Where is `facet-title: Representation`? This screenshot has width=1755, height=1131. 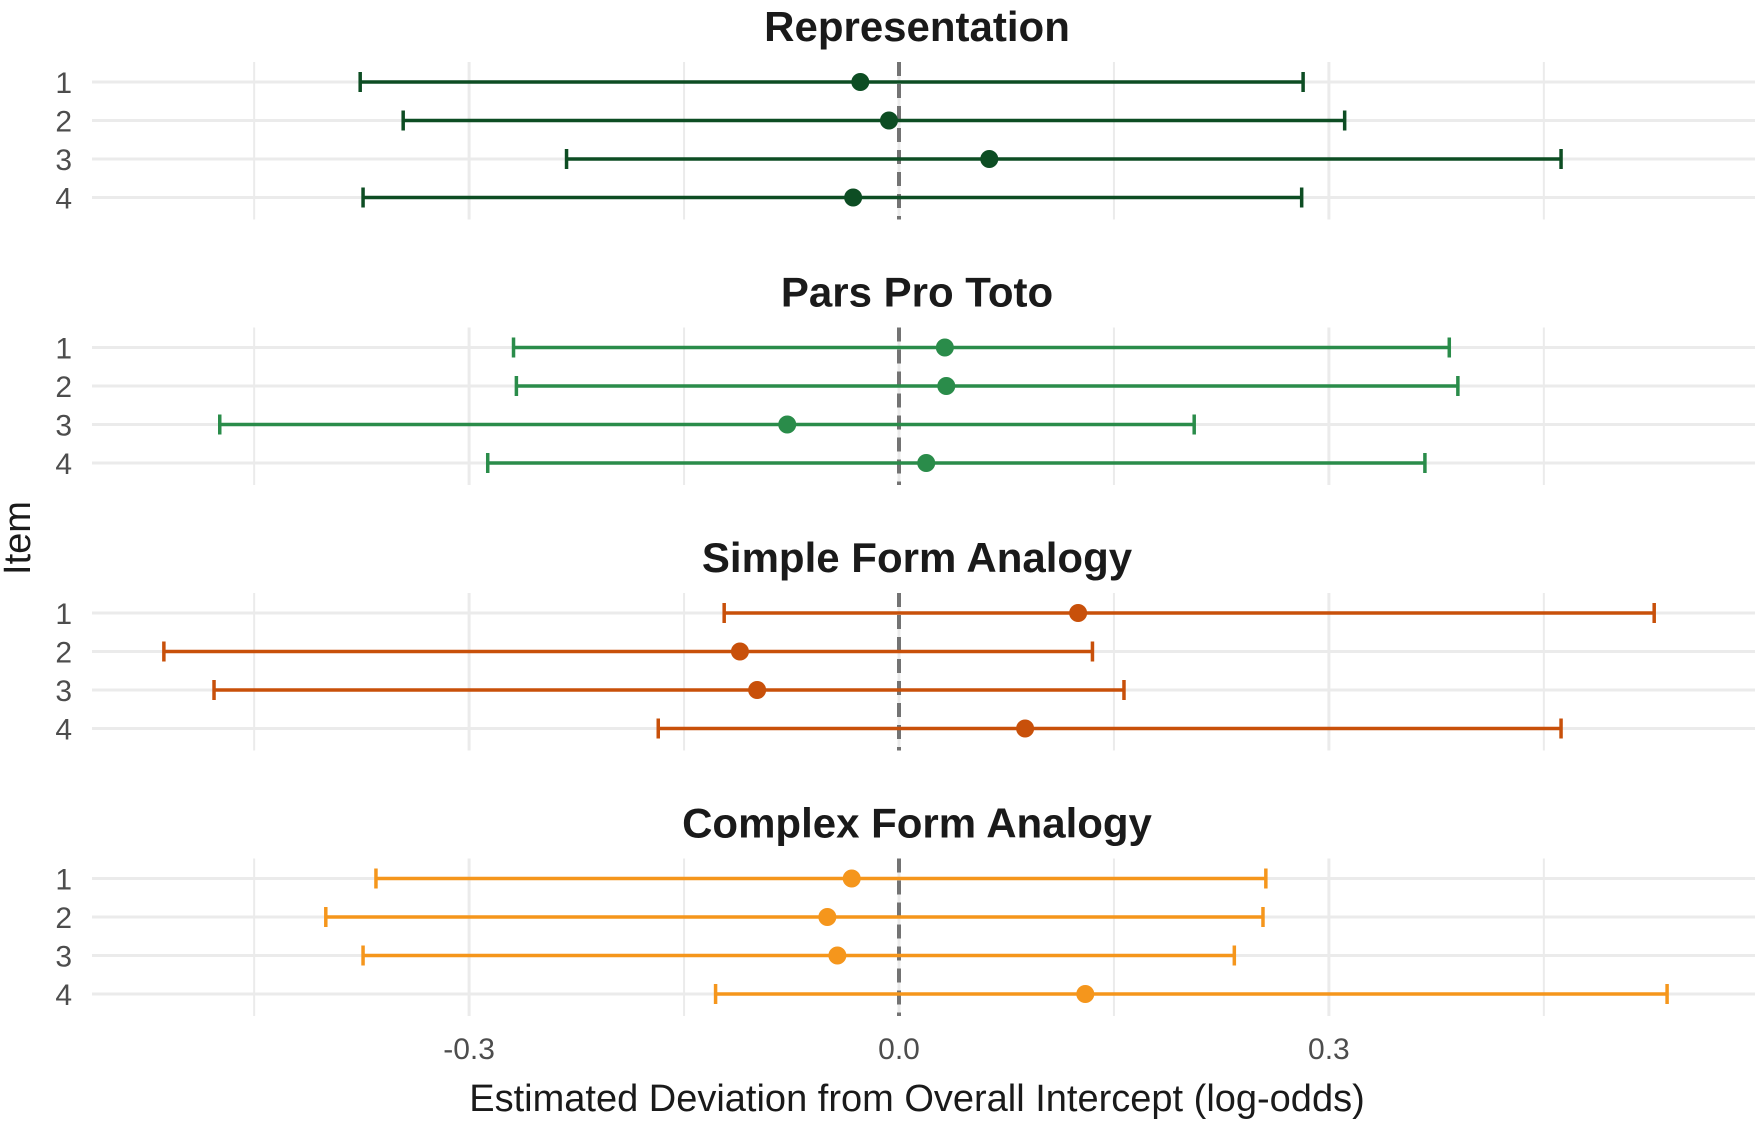
facet-title: Representation is located at coordinates (917, 26).